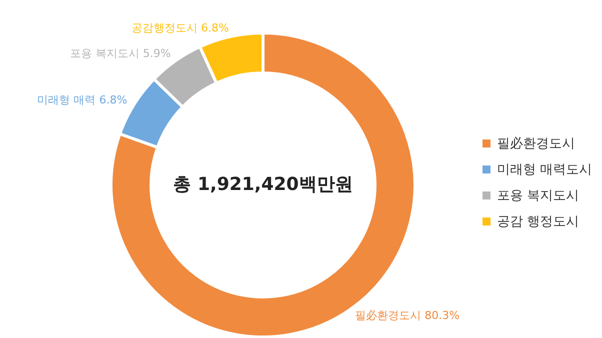 Image resolution: width=602 pixels, height=338 pixels. What do you see at coordinates (538, 196) in the screenshot?
I see `legend-label: 포용 복지도시` at bounding box center [538, 196].